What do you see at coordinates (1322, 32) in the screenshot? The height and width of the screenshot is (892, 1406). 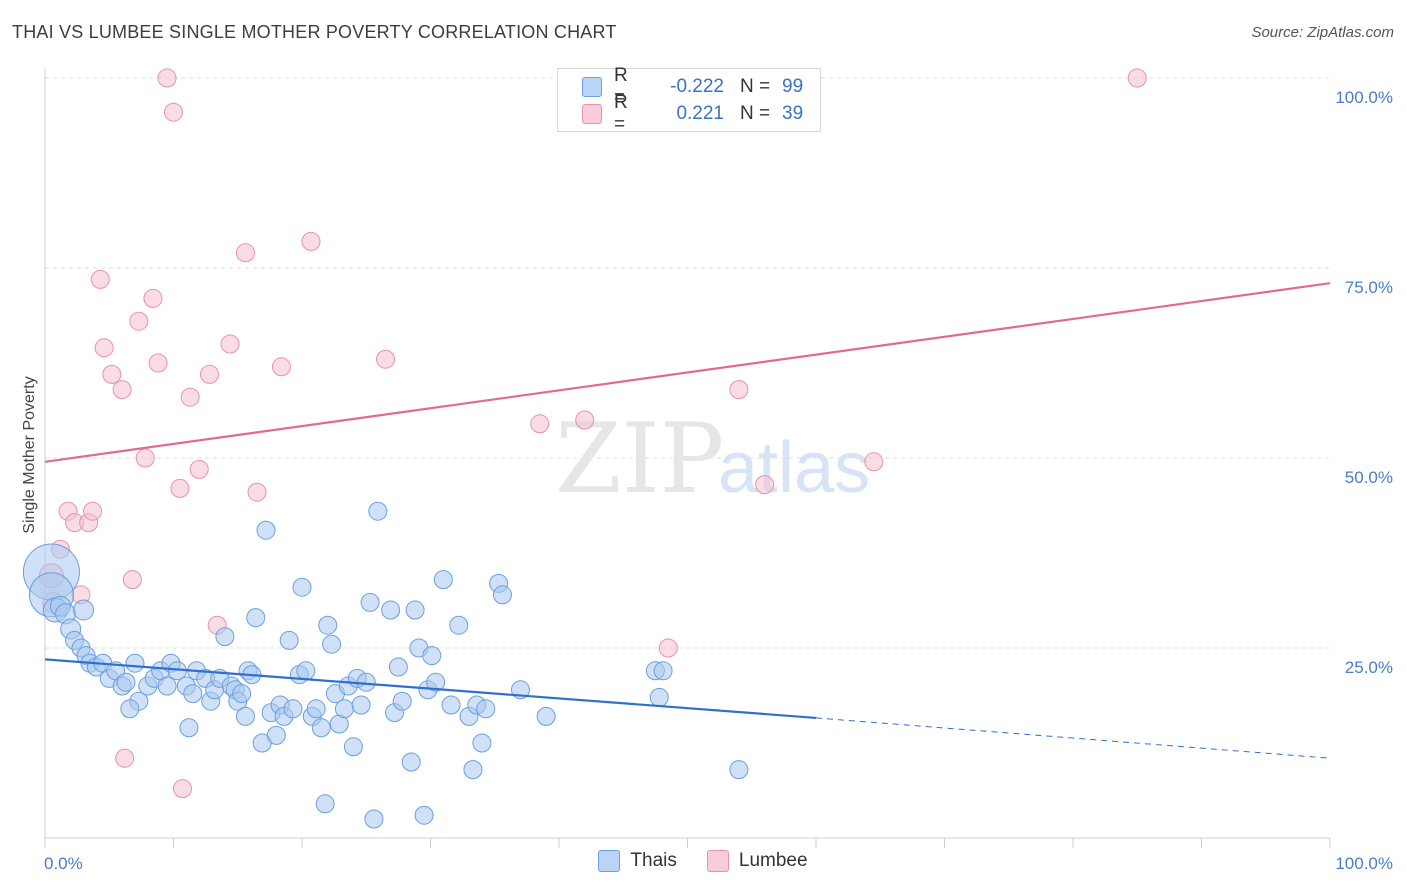 I see `source-label: Source: ZipAtlas.com` at bounding box center [1322, 32].